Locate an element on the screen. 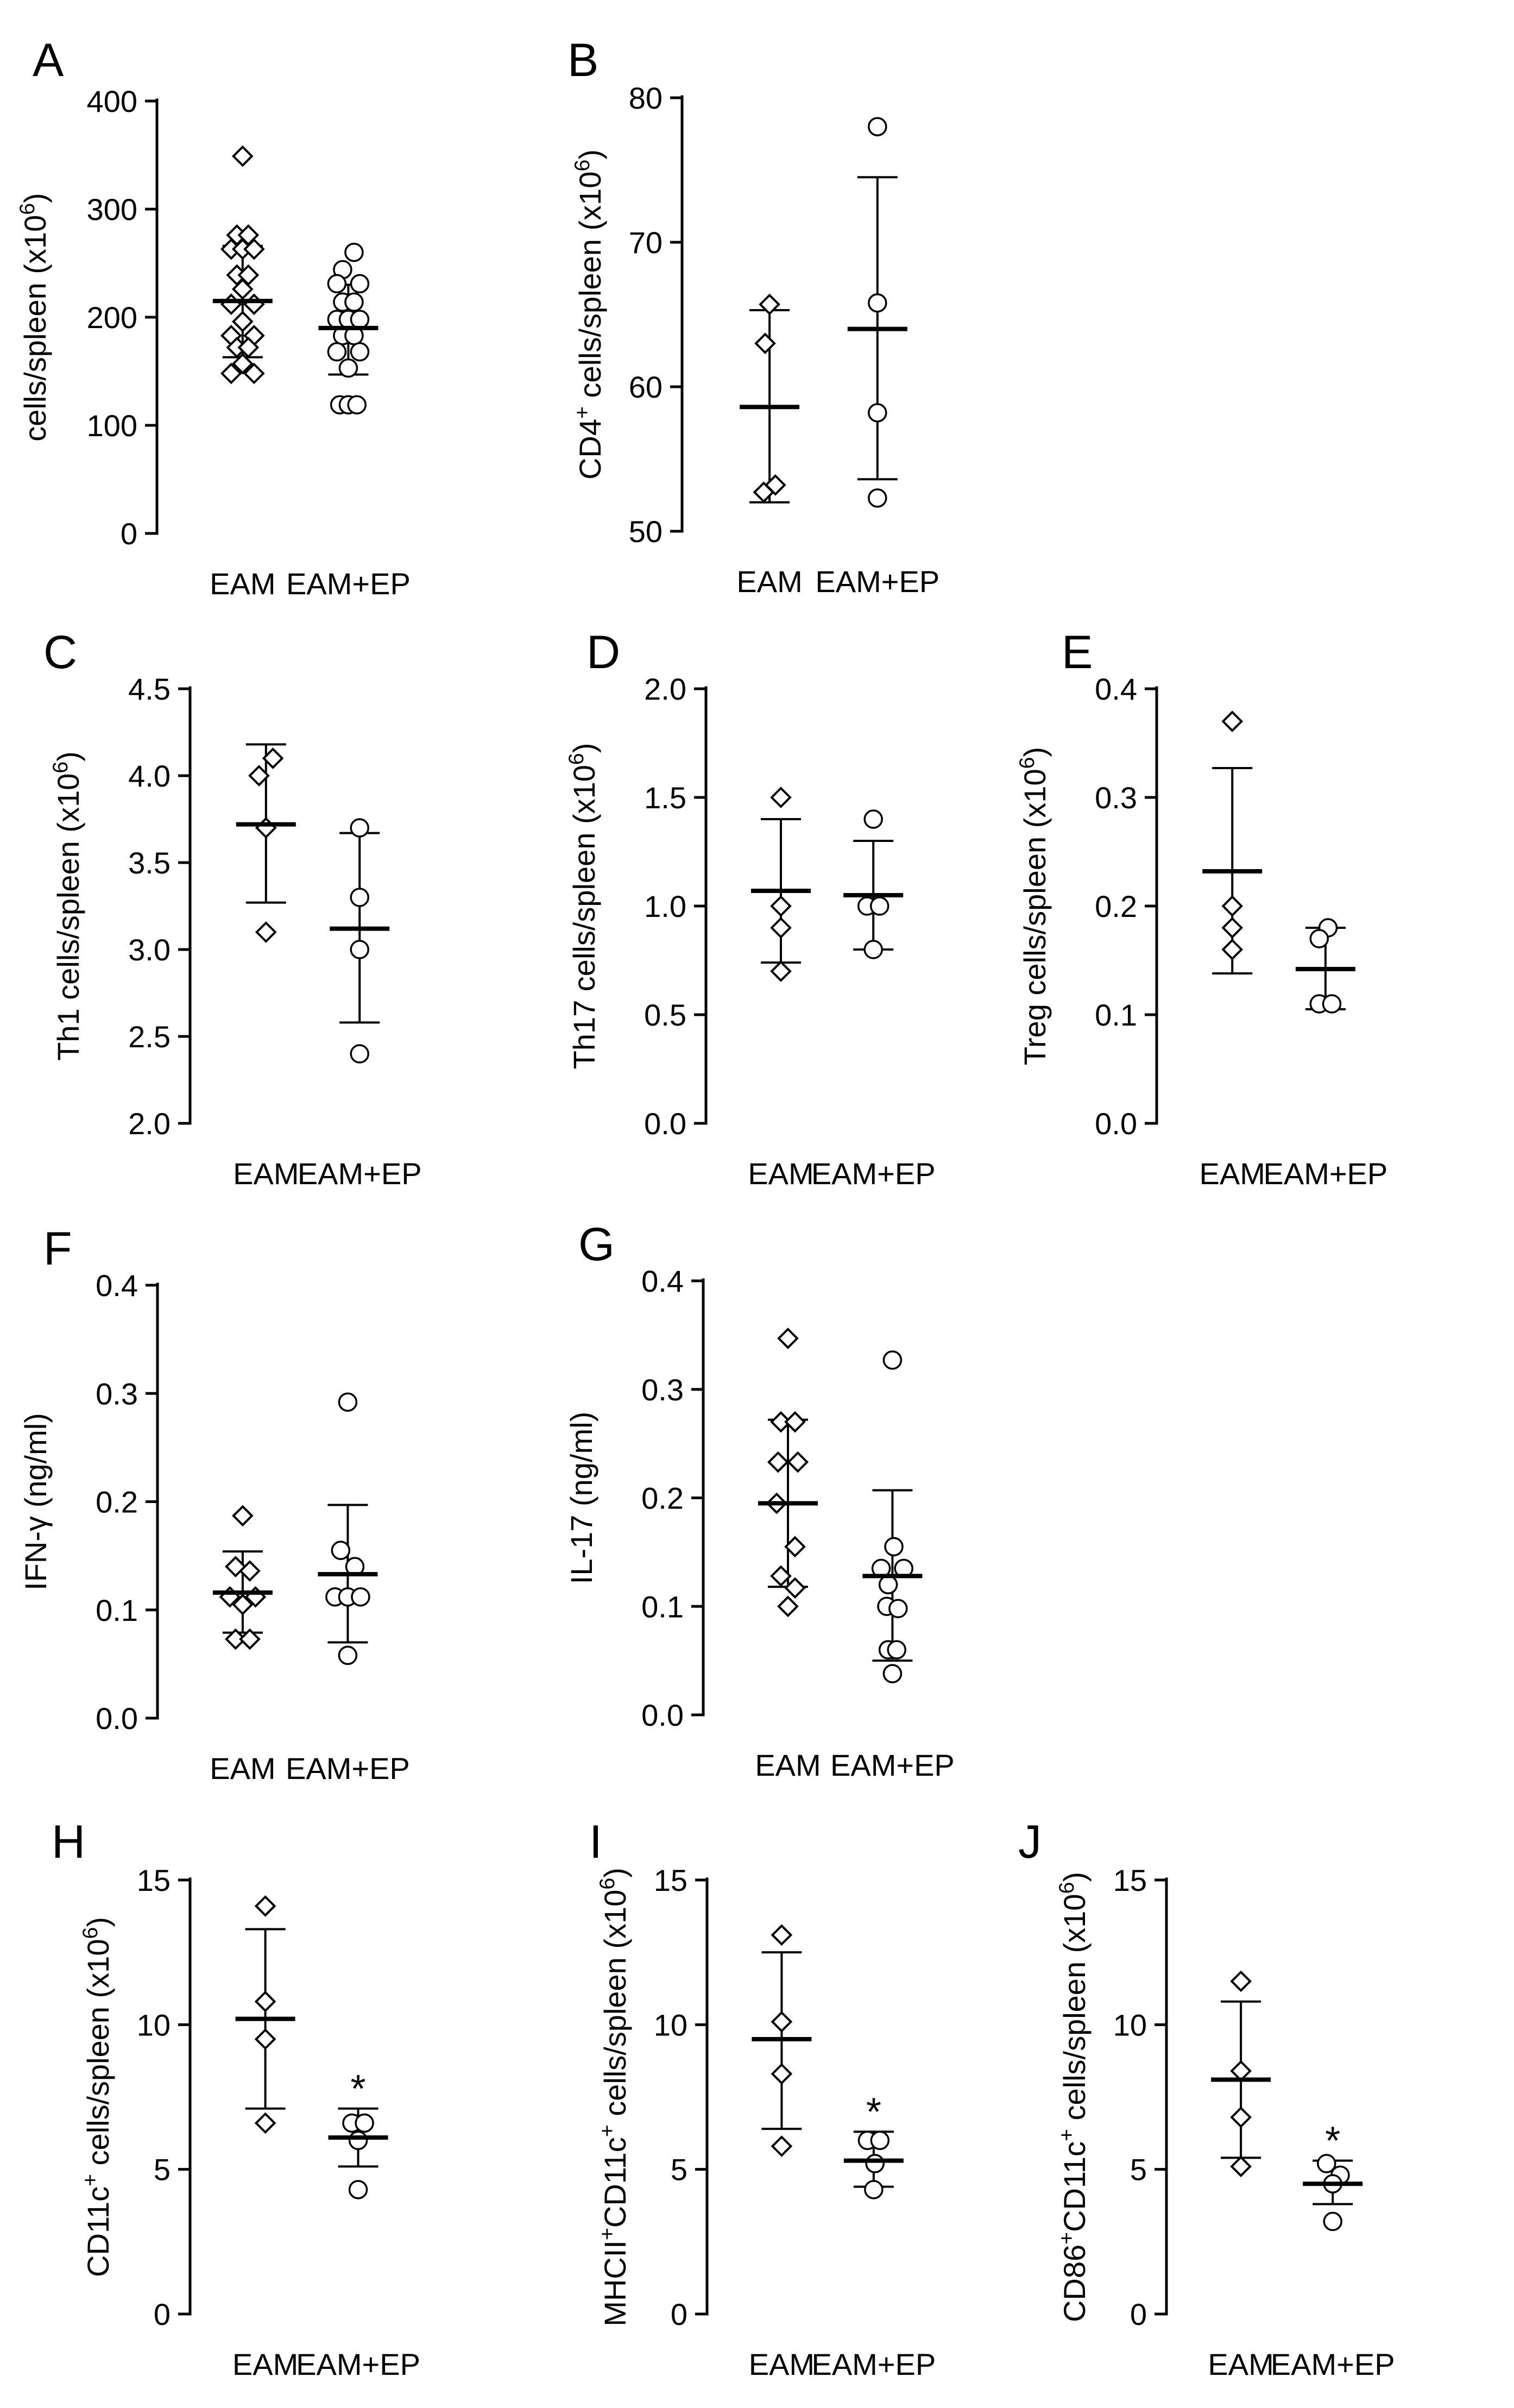 The height and width of the screenshot is (2408, 1514). panel-letter: E is located at coordinates (1077, 652).